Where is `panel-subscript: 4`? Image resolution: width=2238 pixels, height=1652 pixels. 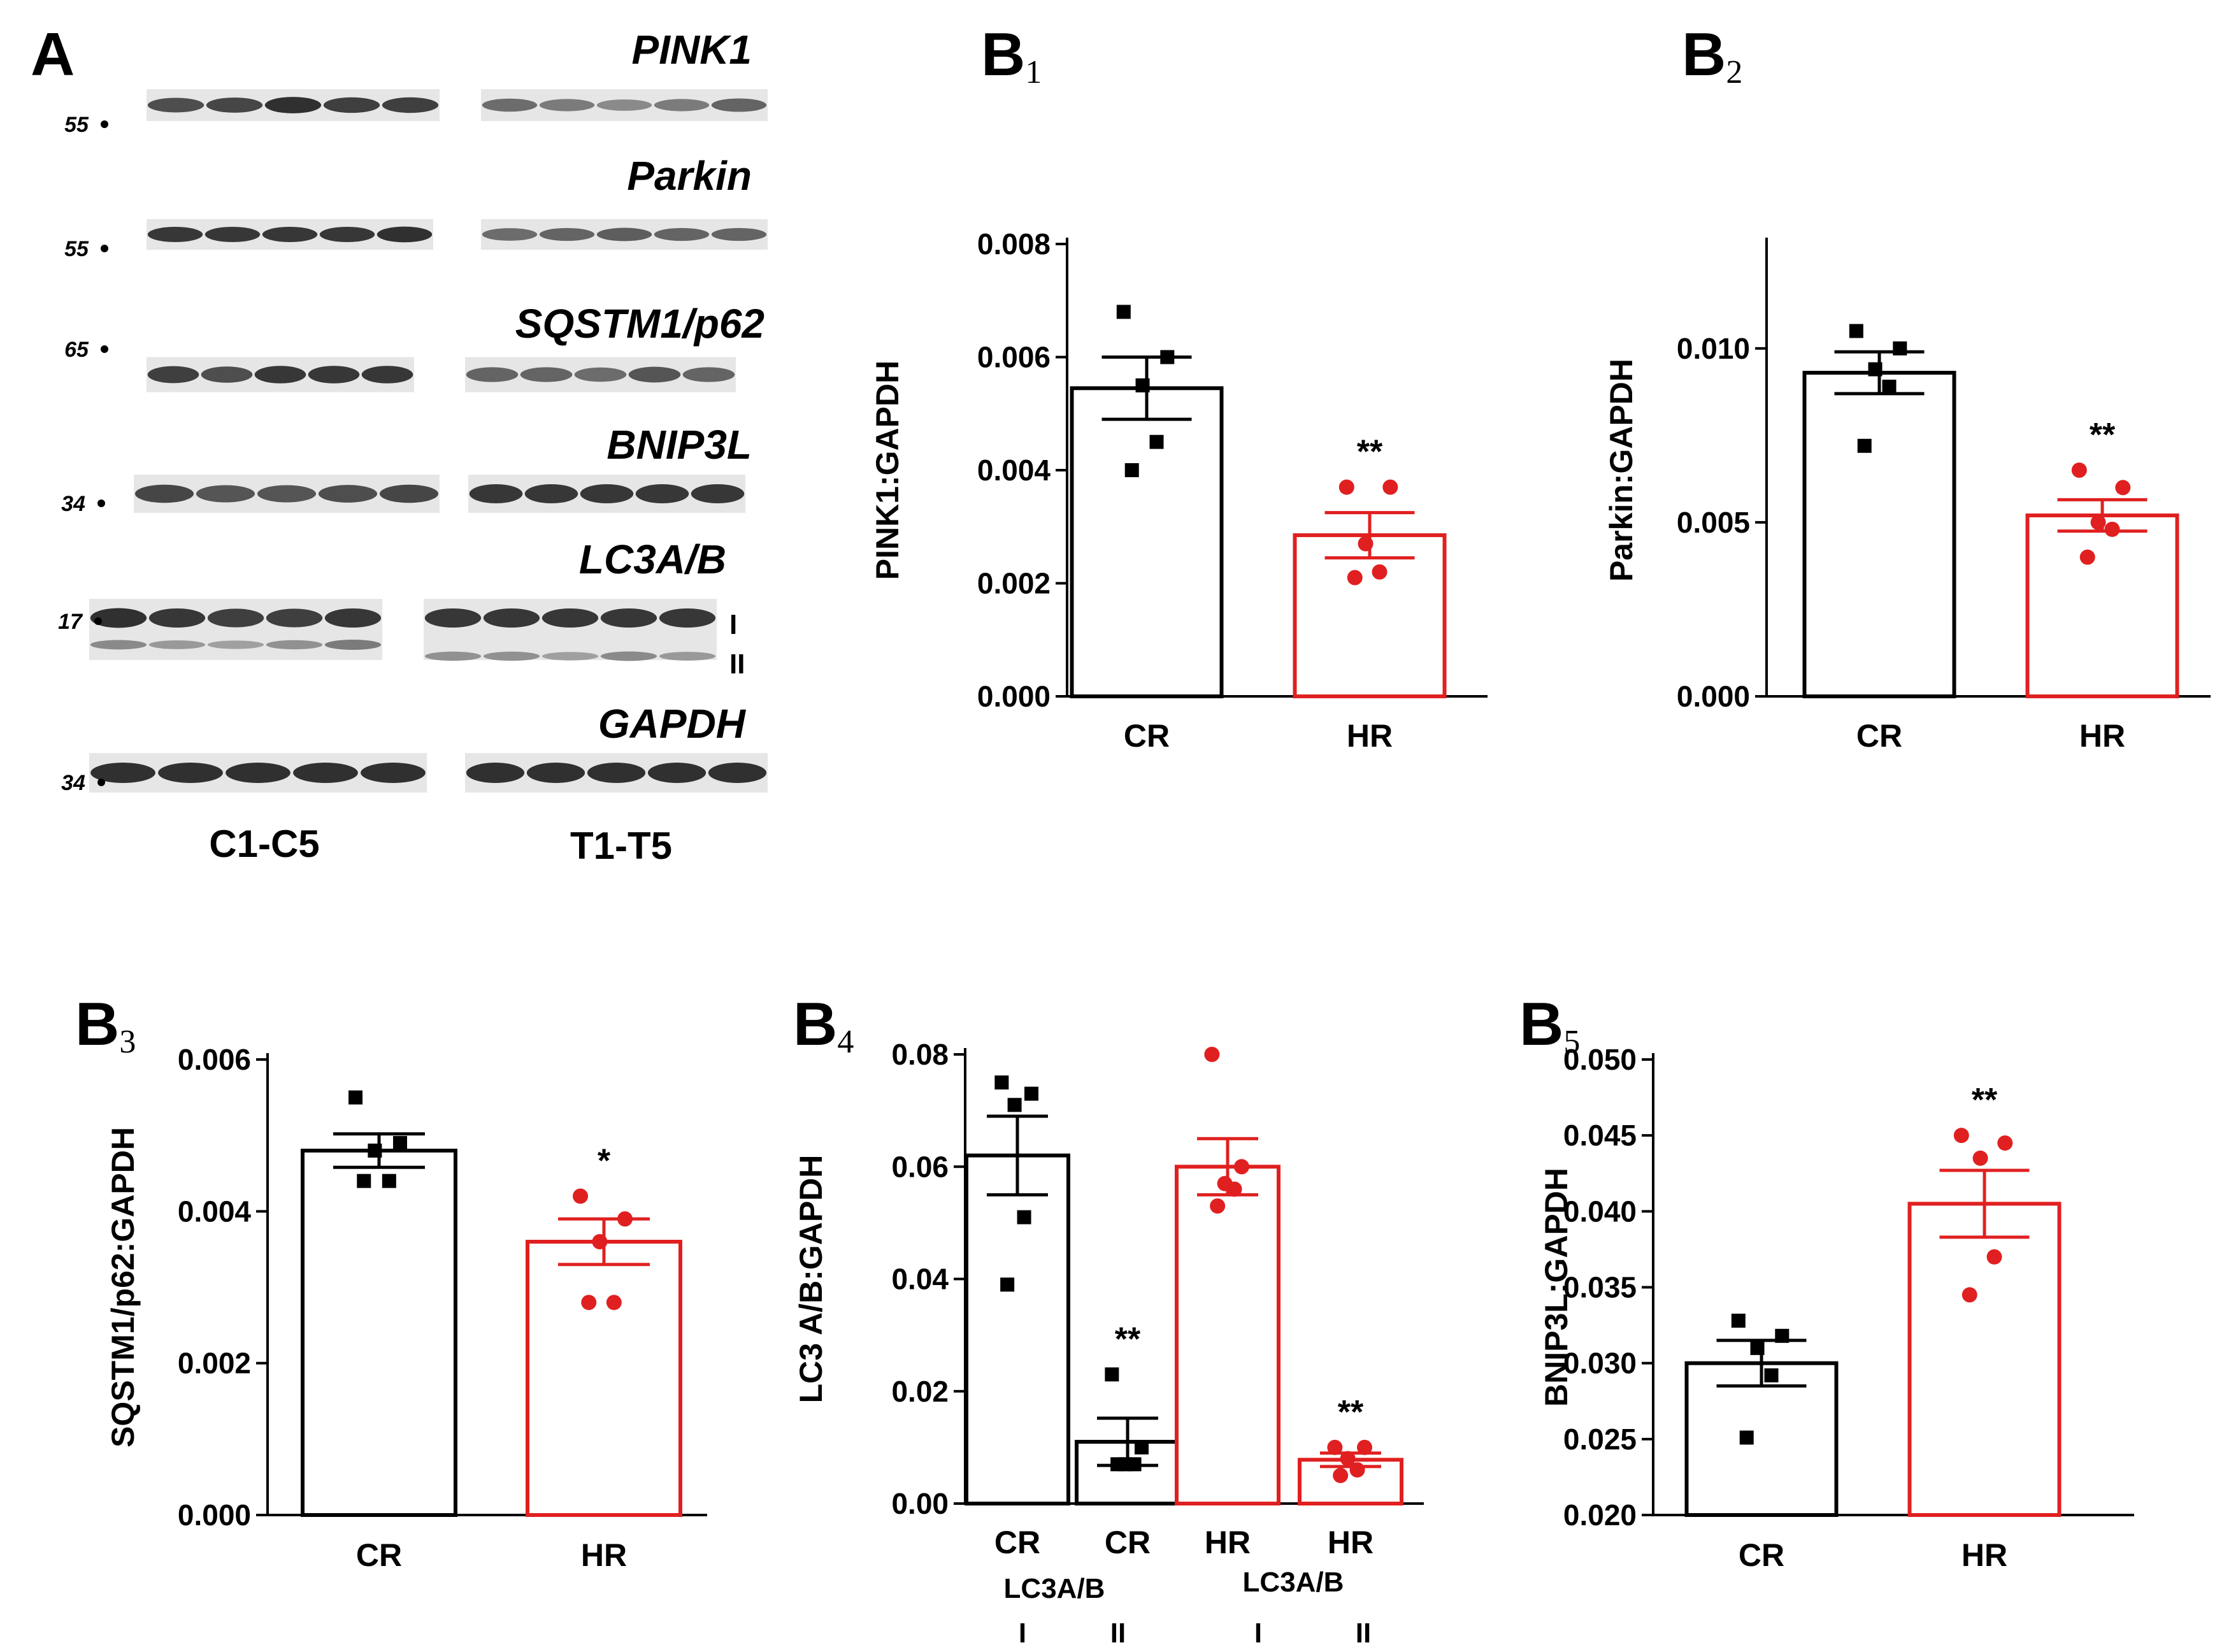 panel-subscript: 4 is located at coordinates (845, 1042).